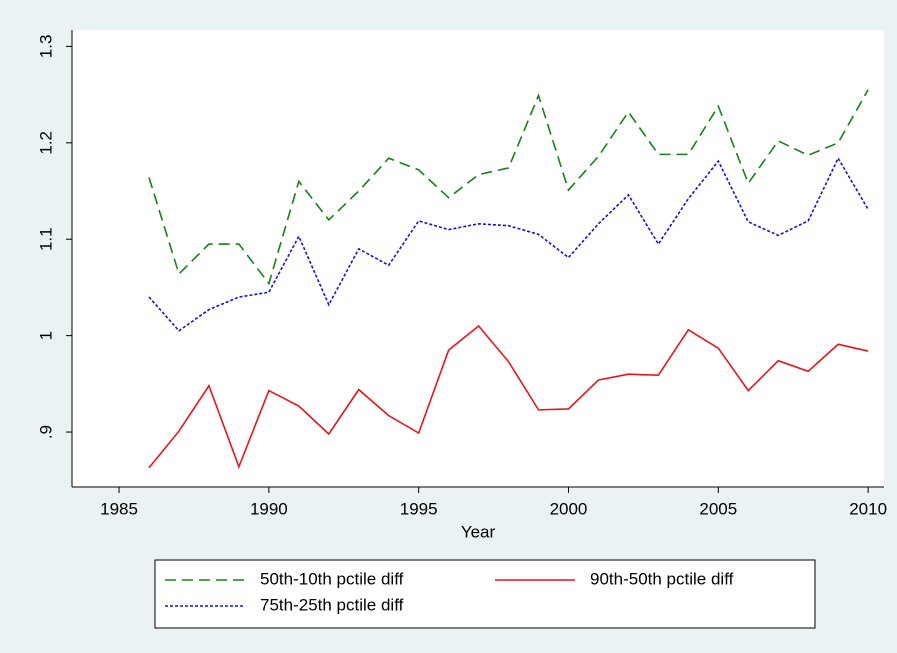 This screenshot has width=897, height=653. Describe the element at coordinates (662, 578) in the screenshot. I see `legend-label: 90th-50th pctile diff` at that location.